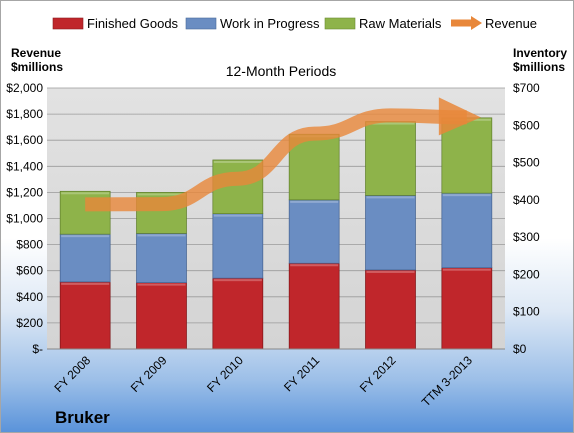 The width and height of the screenshot is (574, 433). I want to click on right-axis-ticks: $0 $100 $200 $300 $400 $500 $600 $700, so click(526, 218).